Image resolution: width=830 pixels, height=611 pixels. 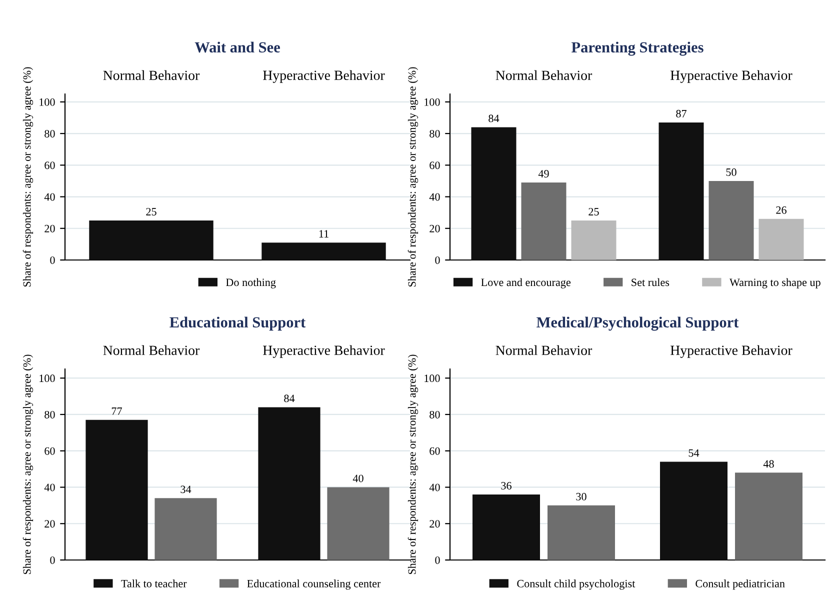 I want to click on legend-label: Do nothing, so click(x=251, y=283).